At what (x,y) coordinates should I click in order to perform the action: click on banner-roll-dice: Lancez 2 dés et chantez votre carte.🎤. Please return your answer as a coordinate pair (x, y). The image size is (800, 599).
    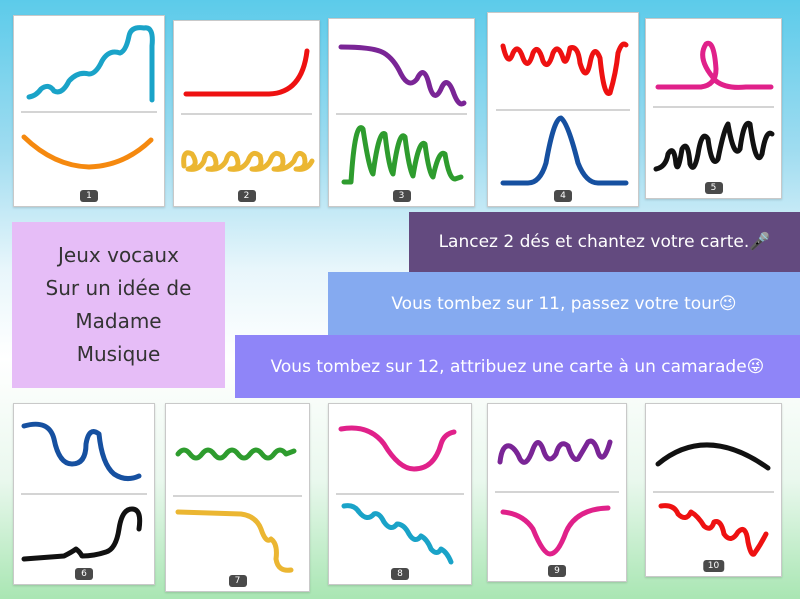
    Looking at the image, I should click on (604, 242).